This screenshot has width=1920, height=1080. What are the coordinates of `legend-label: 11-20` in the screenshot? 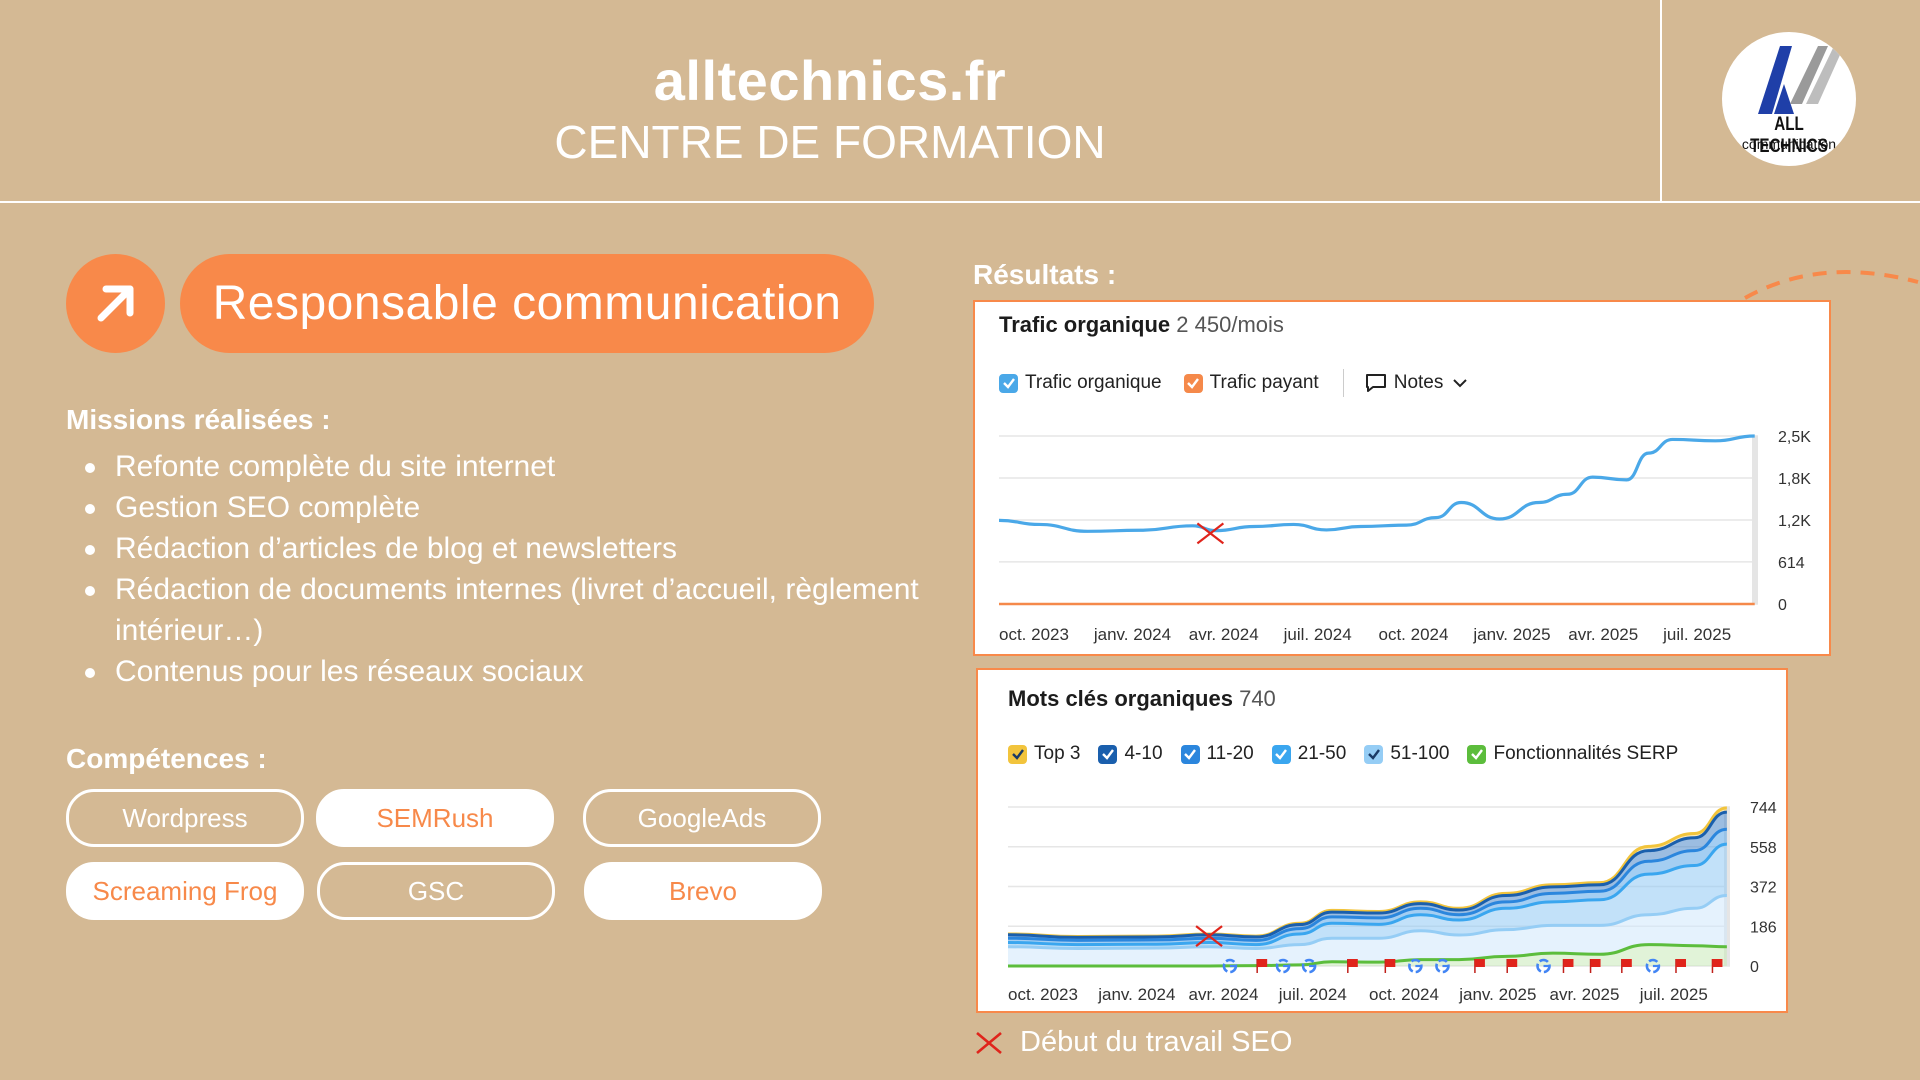 It's located at (1230, 753).